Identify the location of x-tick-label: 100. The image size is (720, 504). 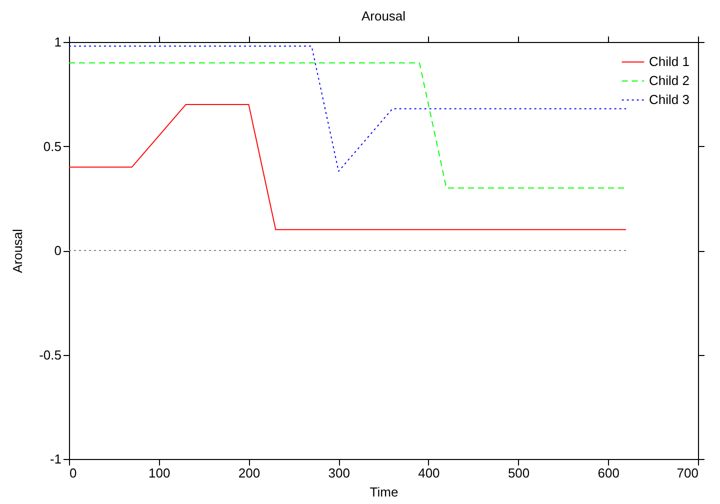
(159, 473).